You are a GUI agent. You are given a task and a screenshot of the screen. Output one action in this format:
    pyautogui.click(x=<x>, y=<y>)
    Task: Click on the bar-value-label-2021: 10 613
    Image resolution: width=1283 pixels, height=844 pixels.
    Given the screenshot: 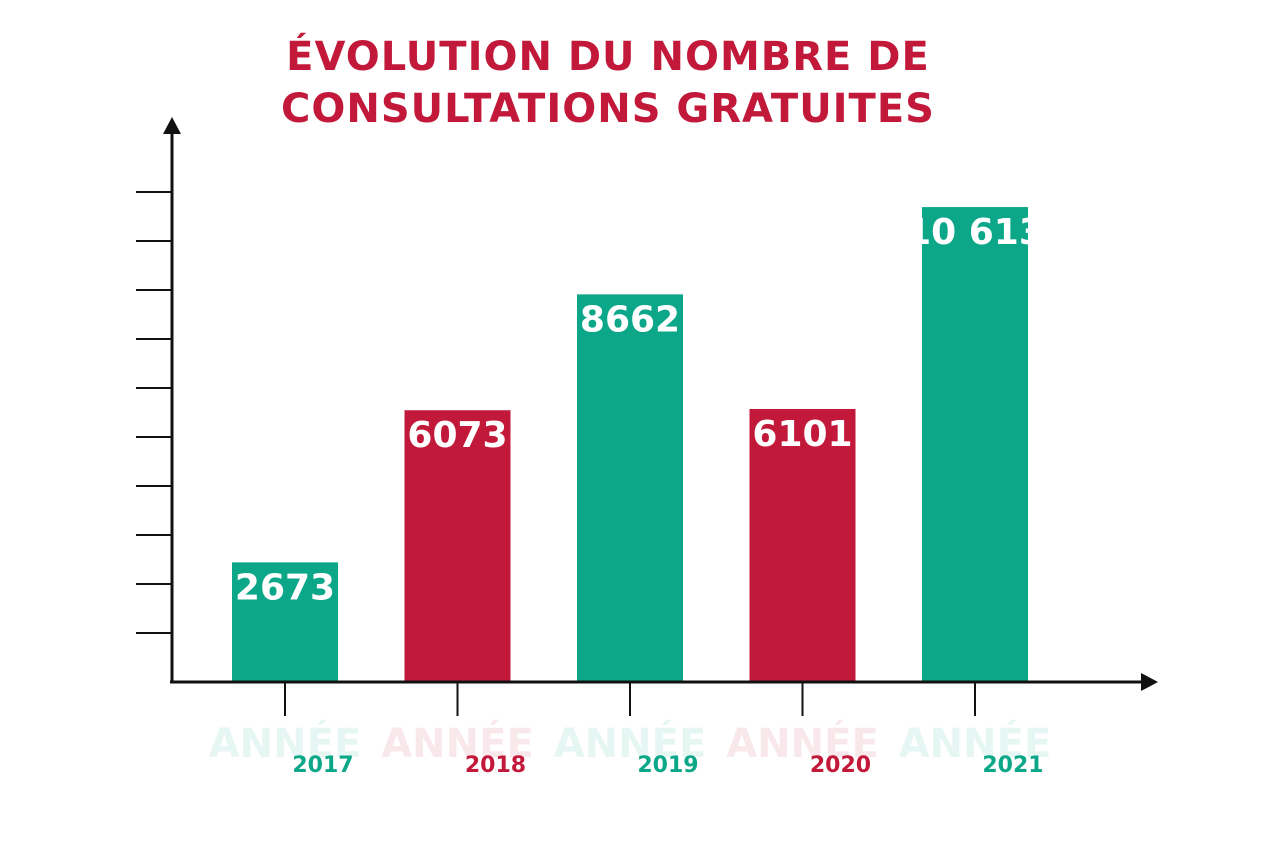 What is the action you would take?
    pyautogui.click(x=975, y=232)
    